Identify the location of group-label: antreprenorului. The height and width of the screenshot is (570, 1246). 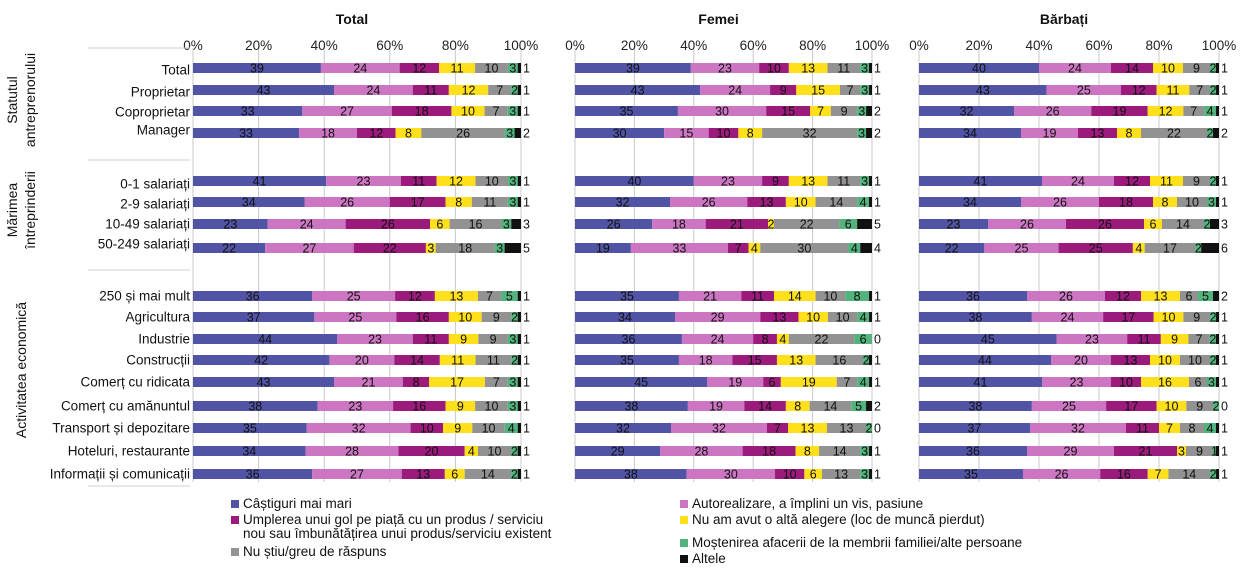
(30, 100).